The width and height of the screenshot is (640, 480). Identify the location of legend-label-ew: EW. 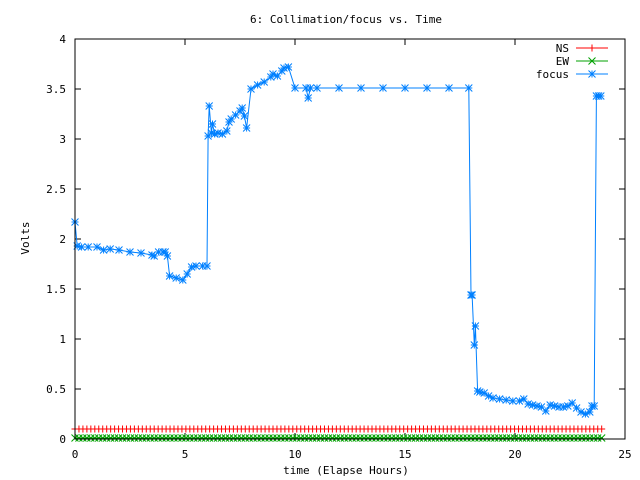
(563, 61).